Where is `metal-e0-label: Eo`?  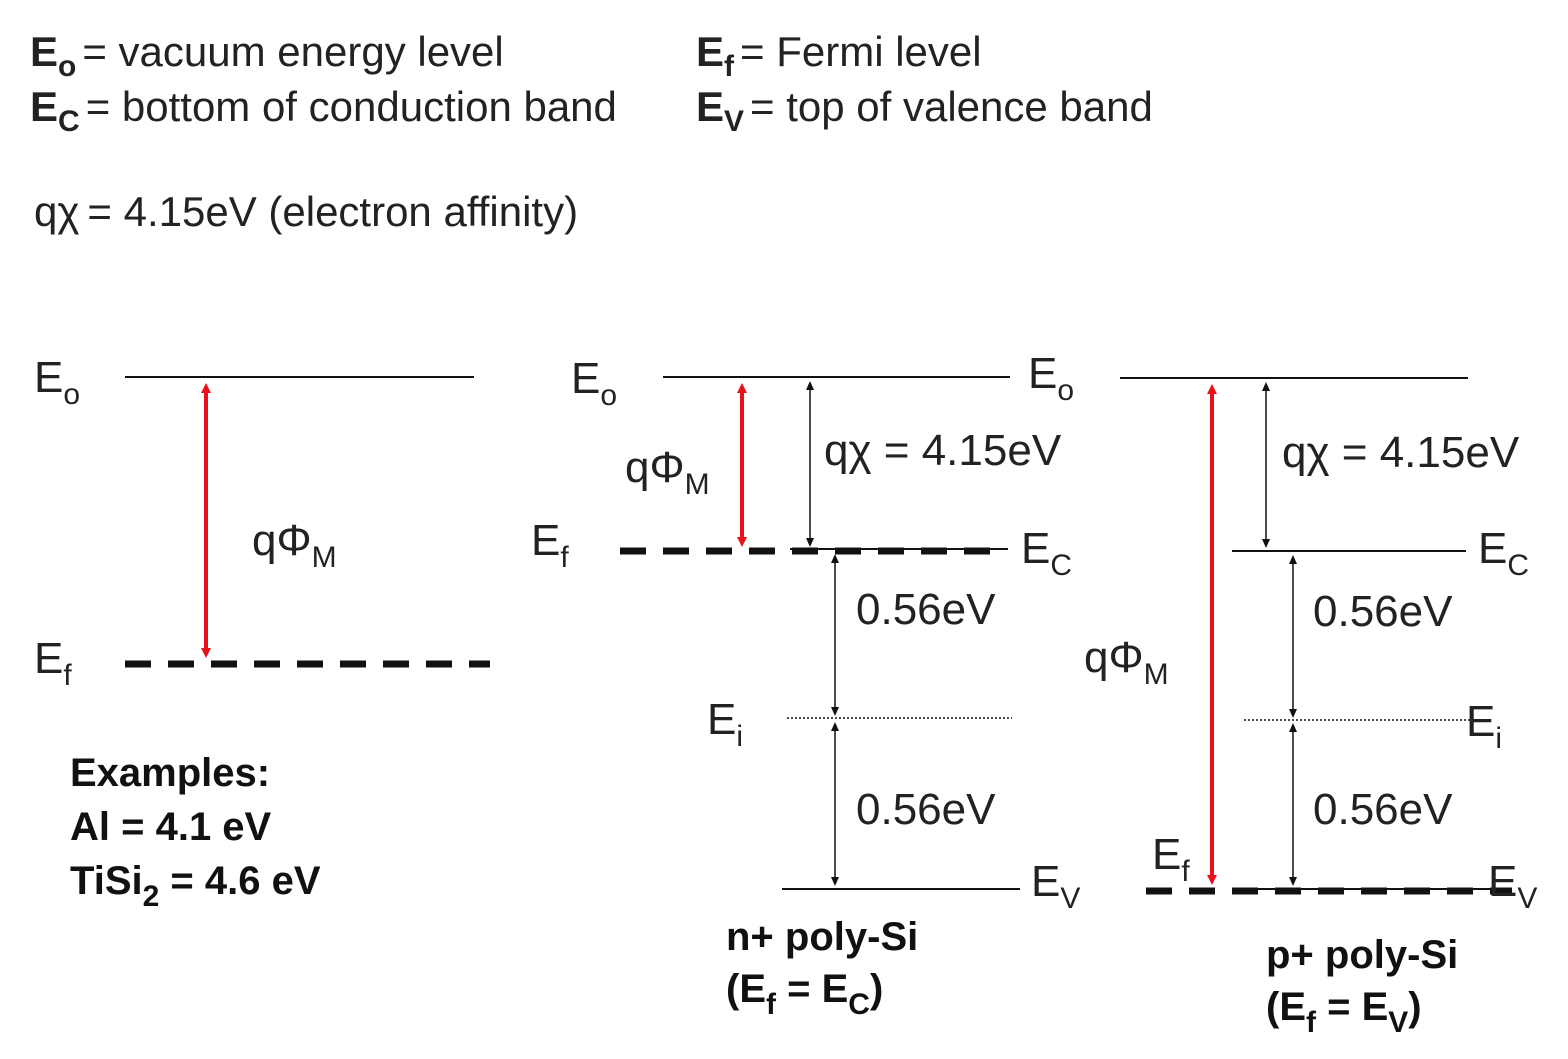 metal-e0-label: Eo is located at coordinates (57, 382).